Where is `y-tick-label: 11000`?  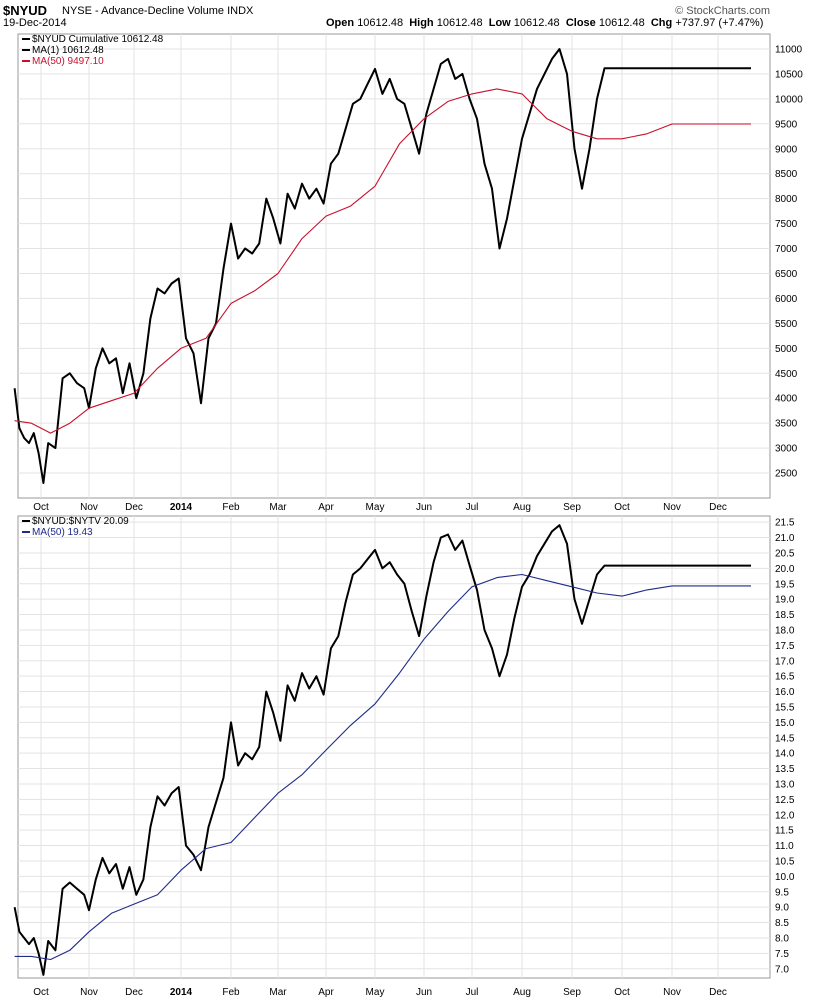 y-tick-label: 11000 is located at coordinates (789, 49).